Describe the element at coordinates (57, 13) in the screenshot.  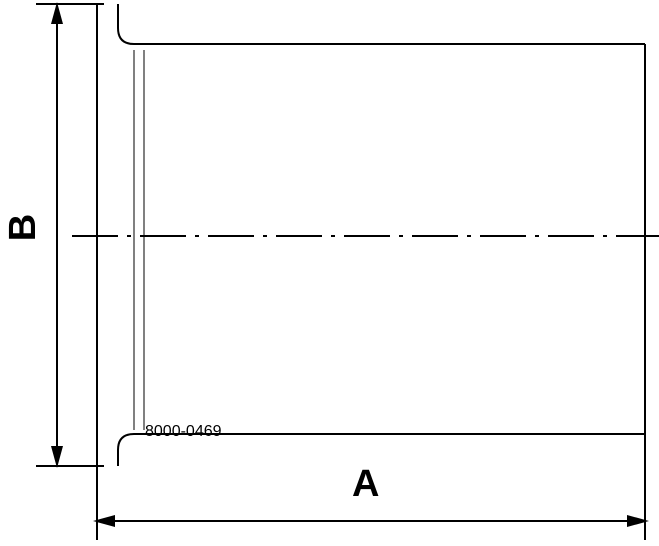
I see `dimension-b-arrow-top` at that location.